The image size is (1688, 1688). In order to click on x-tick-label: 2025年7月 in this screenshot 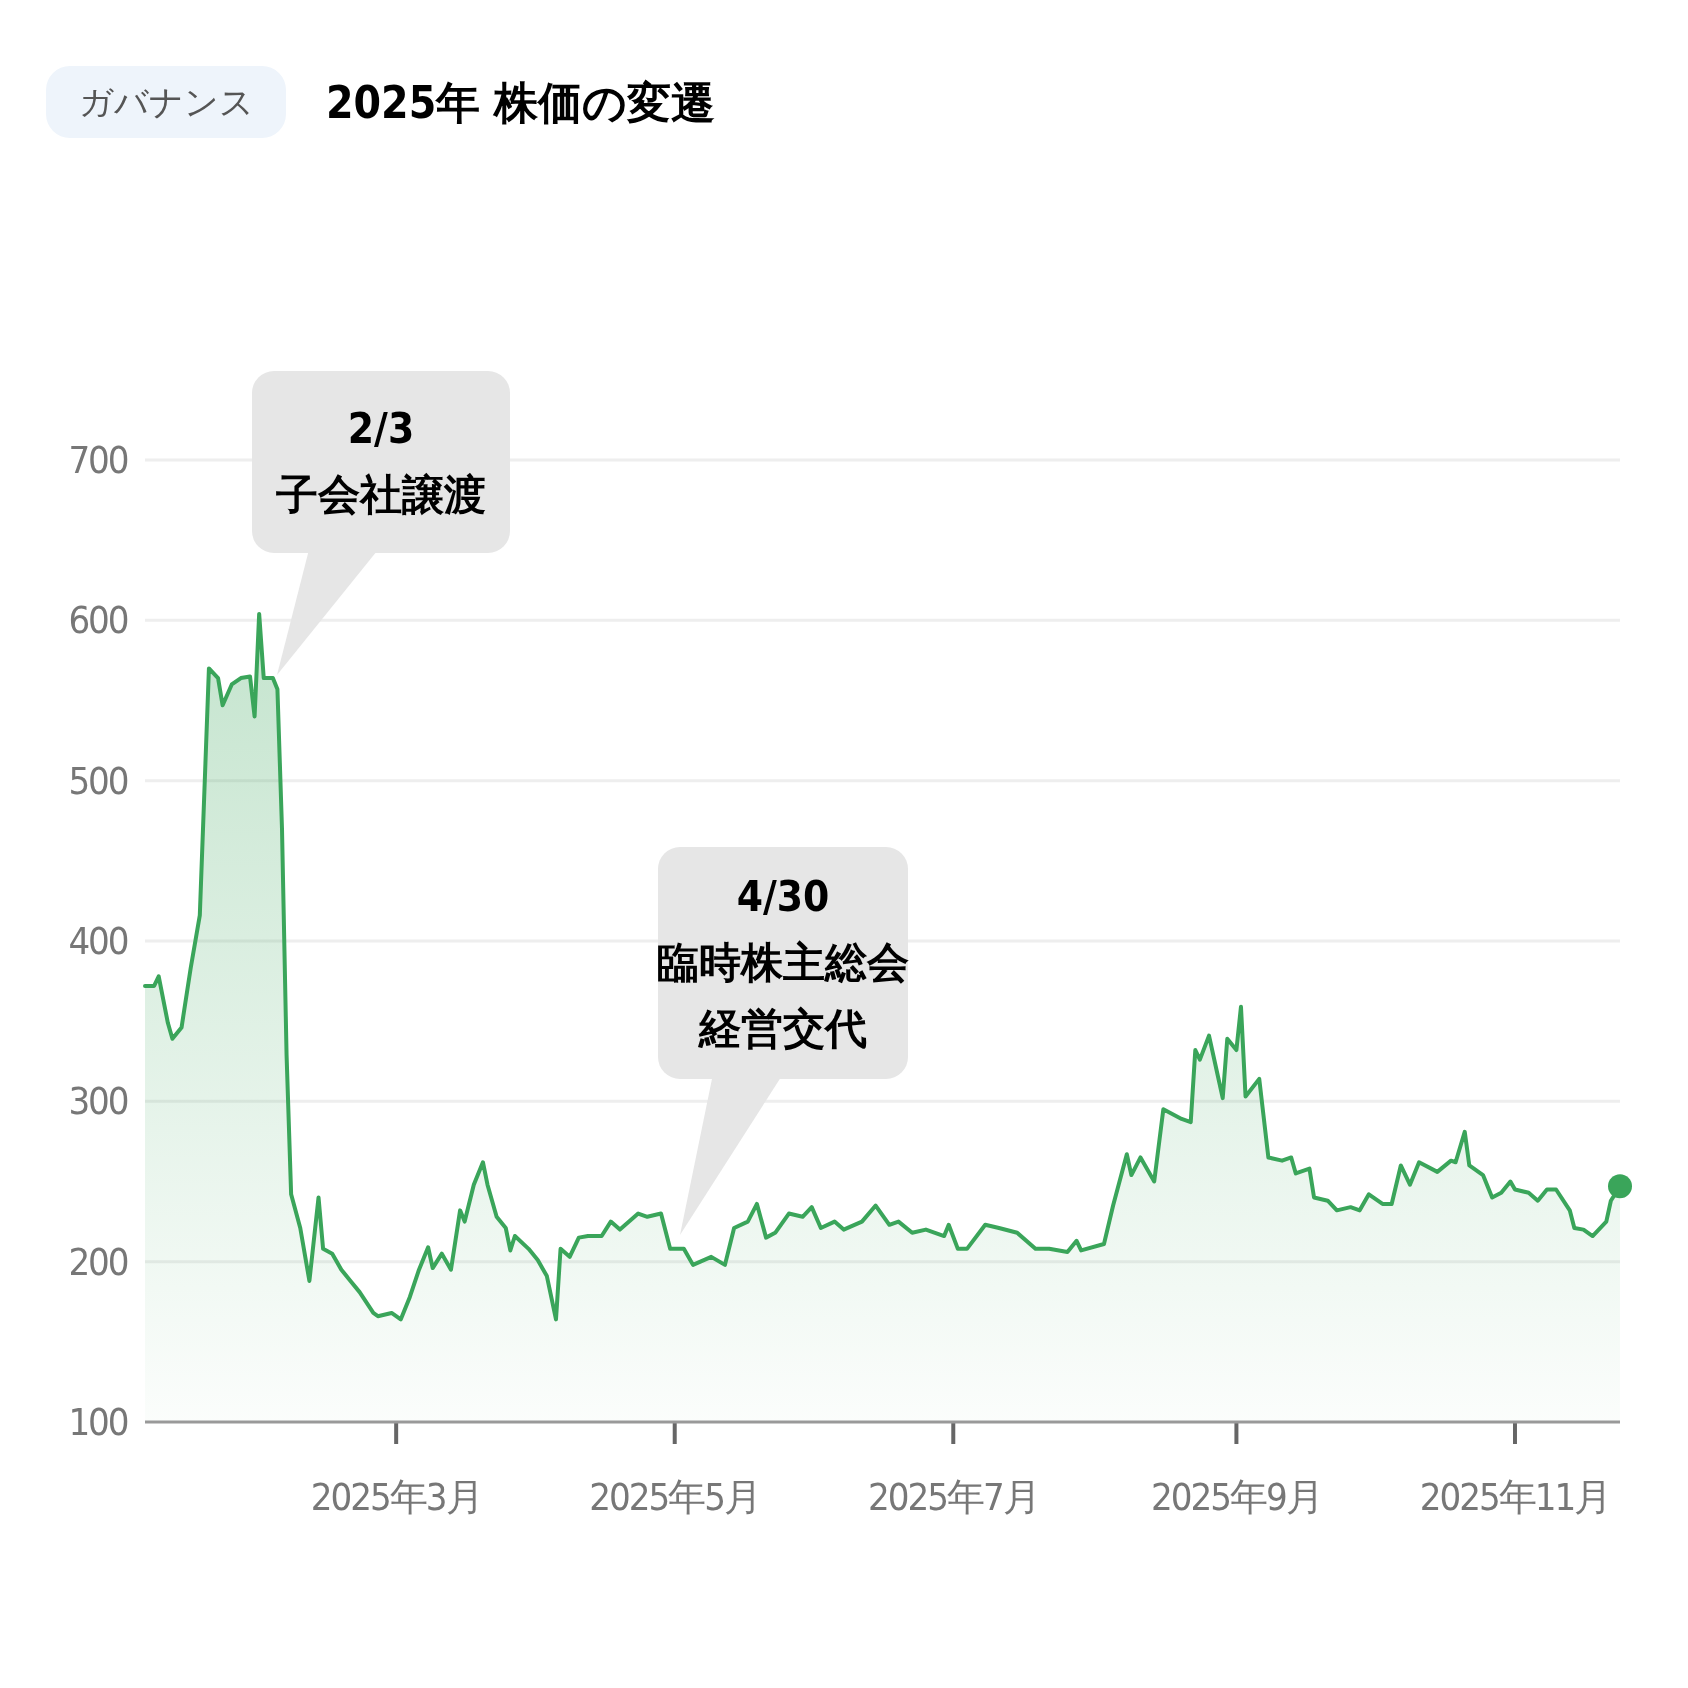, I will do `click(953, 1497)`.